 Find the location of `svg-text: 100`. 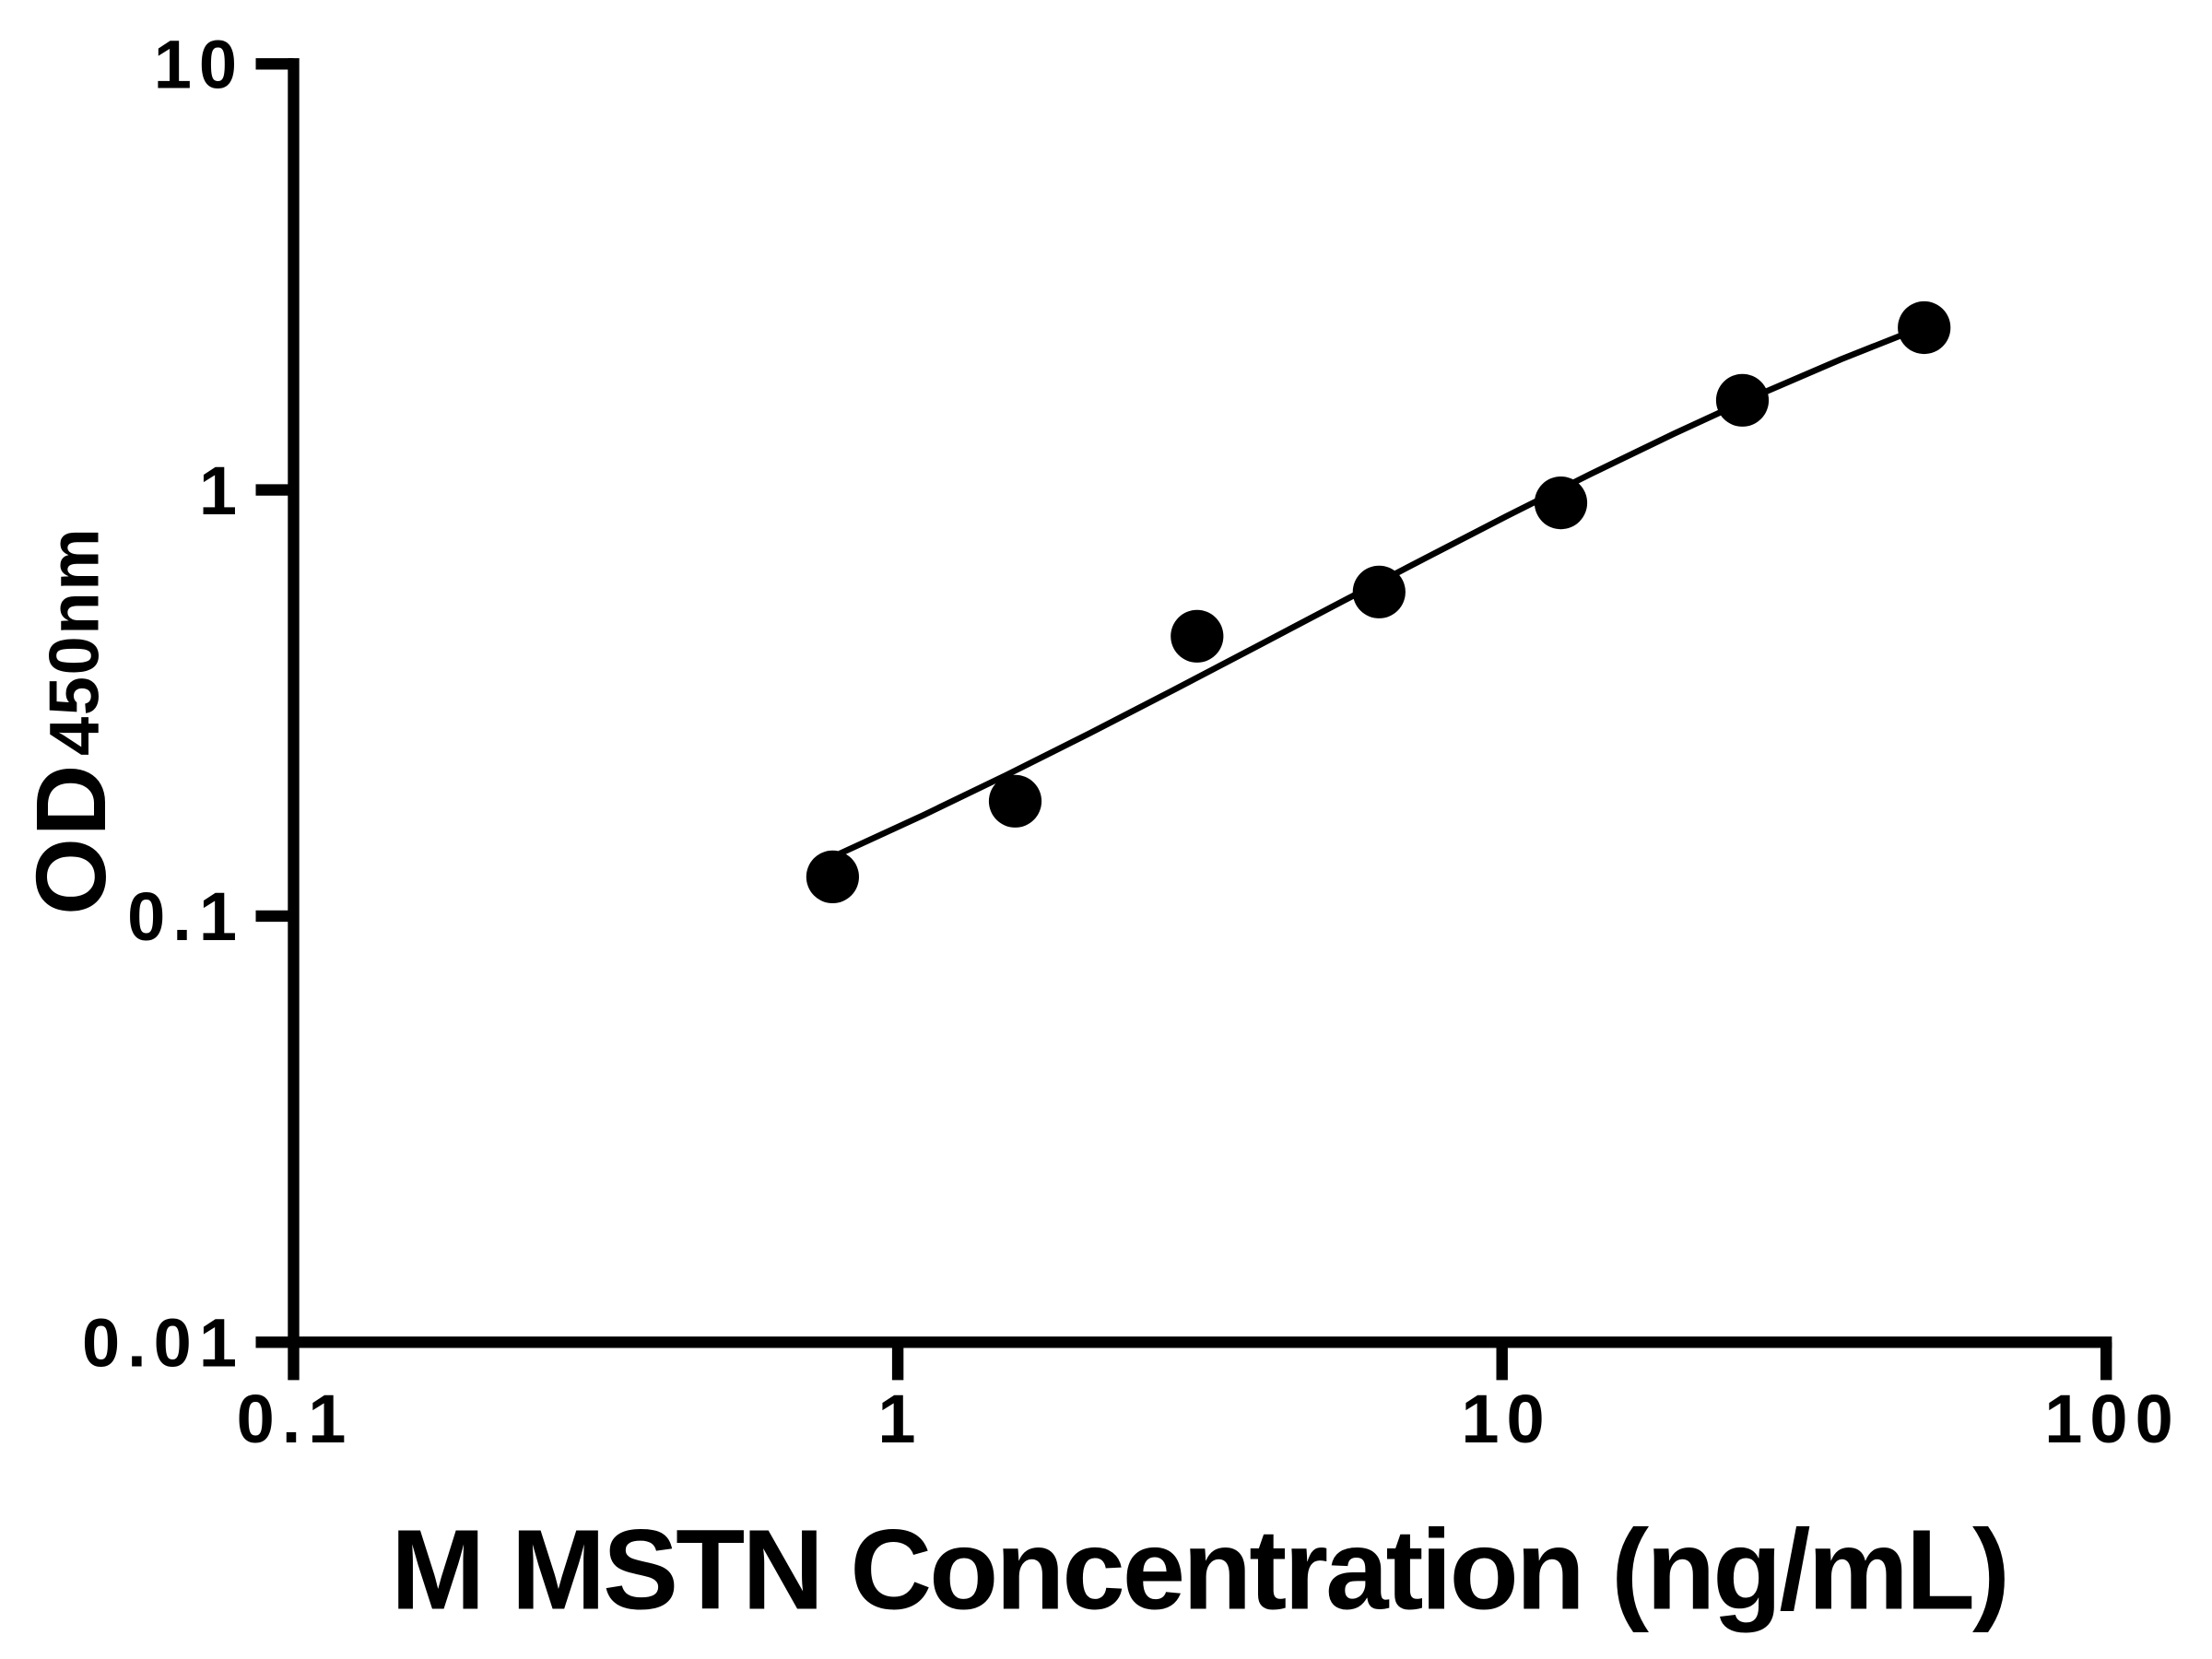

svg-text: 100 is located at coordinates (2112, 1419).